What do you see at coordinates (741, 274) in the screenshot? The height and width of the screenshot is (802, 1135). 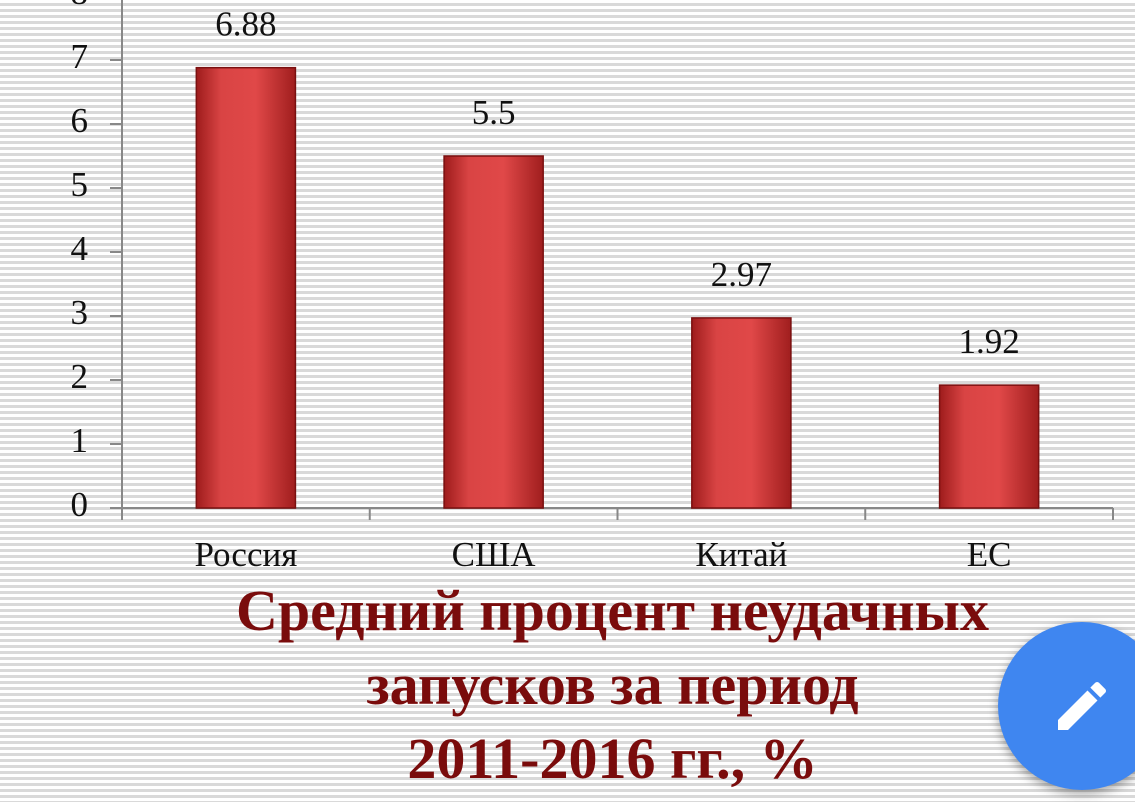 I see `value-label: 2.97` at bounding box center [741, 274].